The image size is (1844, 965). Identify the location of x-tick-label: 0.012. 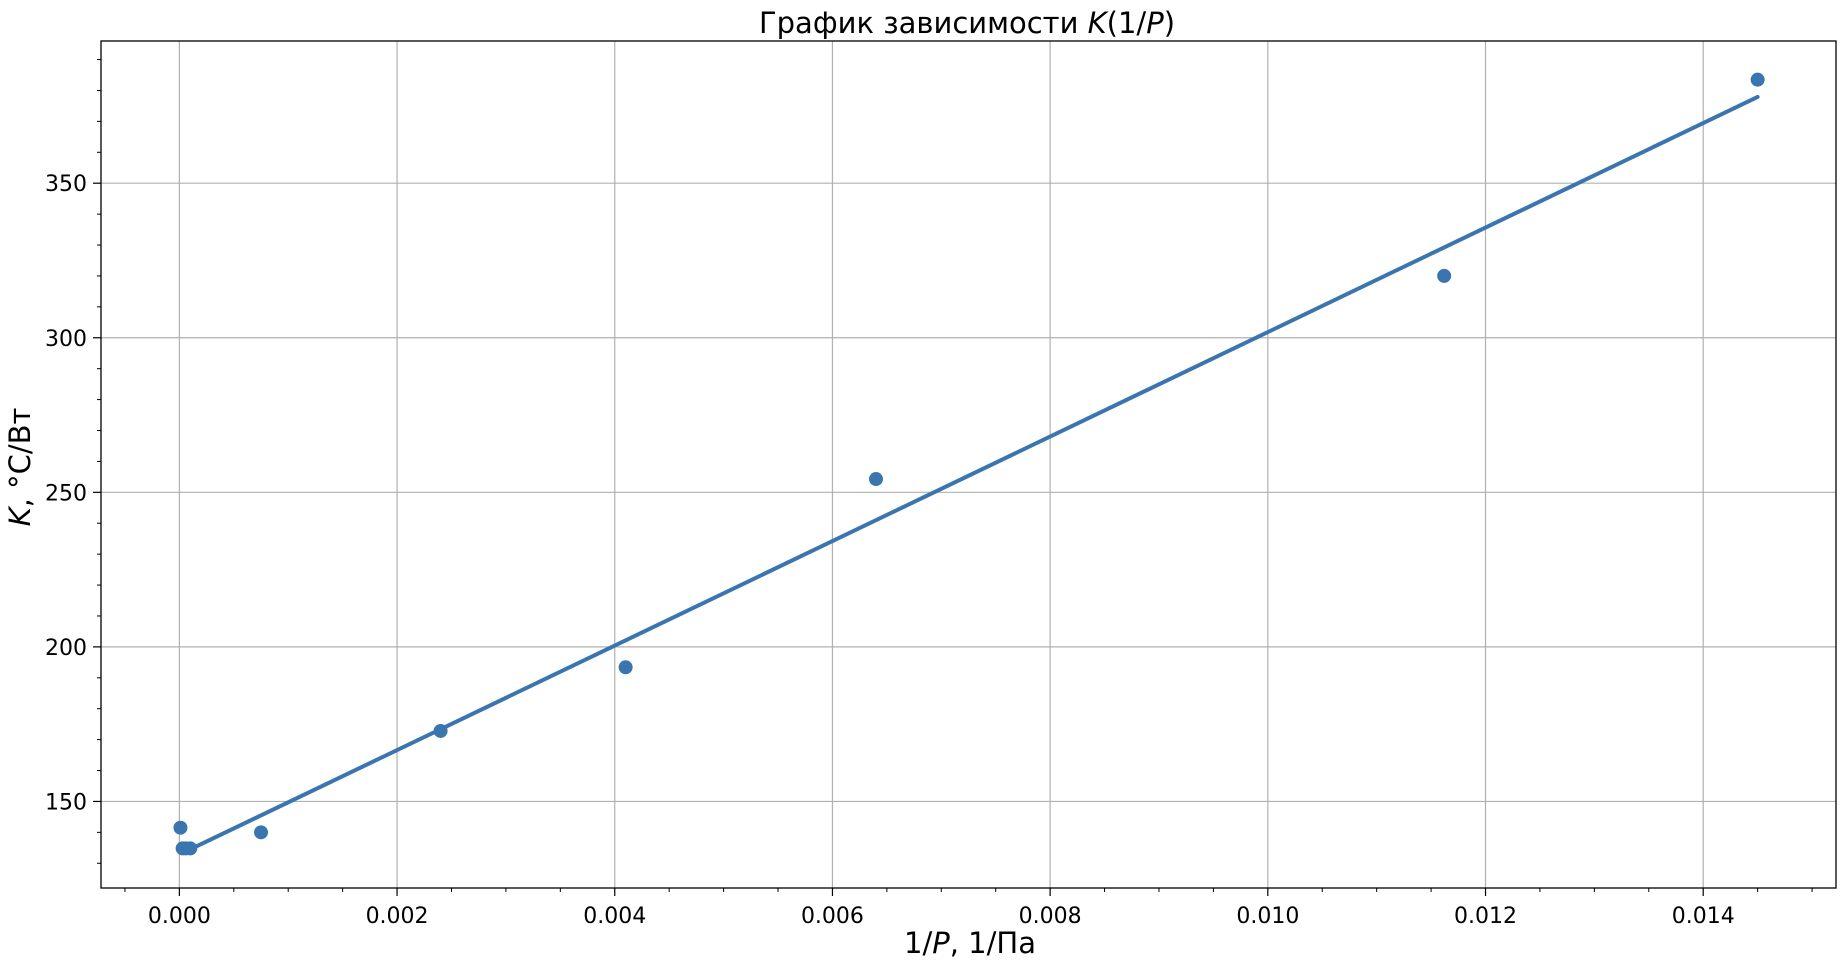
(1485, 916).